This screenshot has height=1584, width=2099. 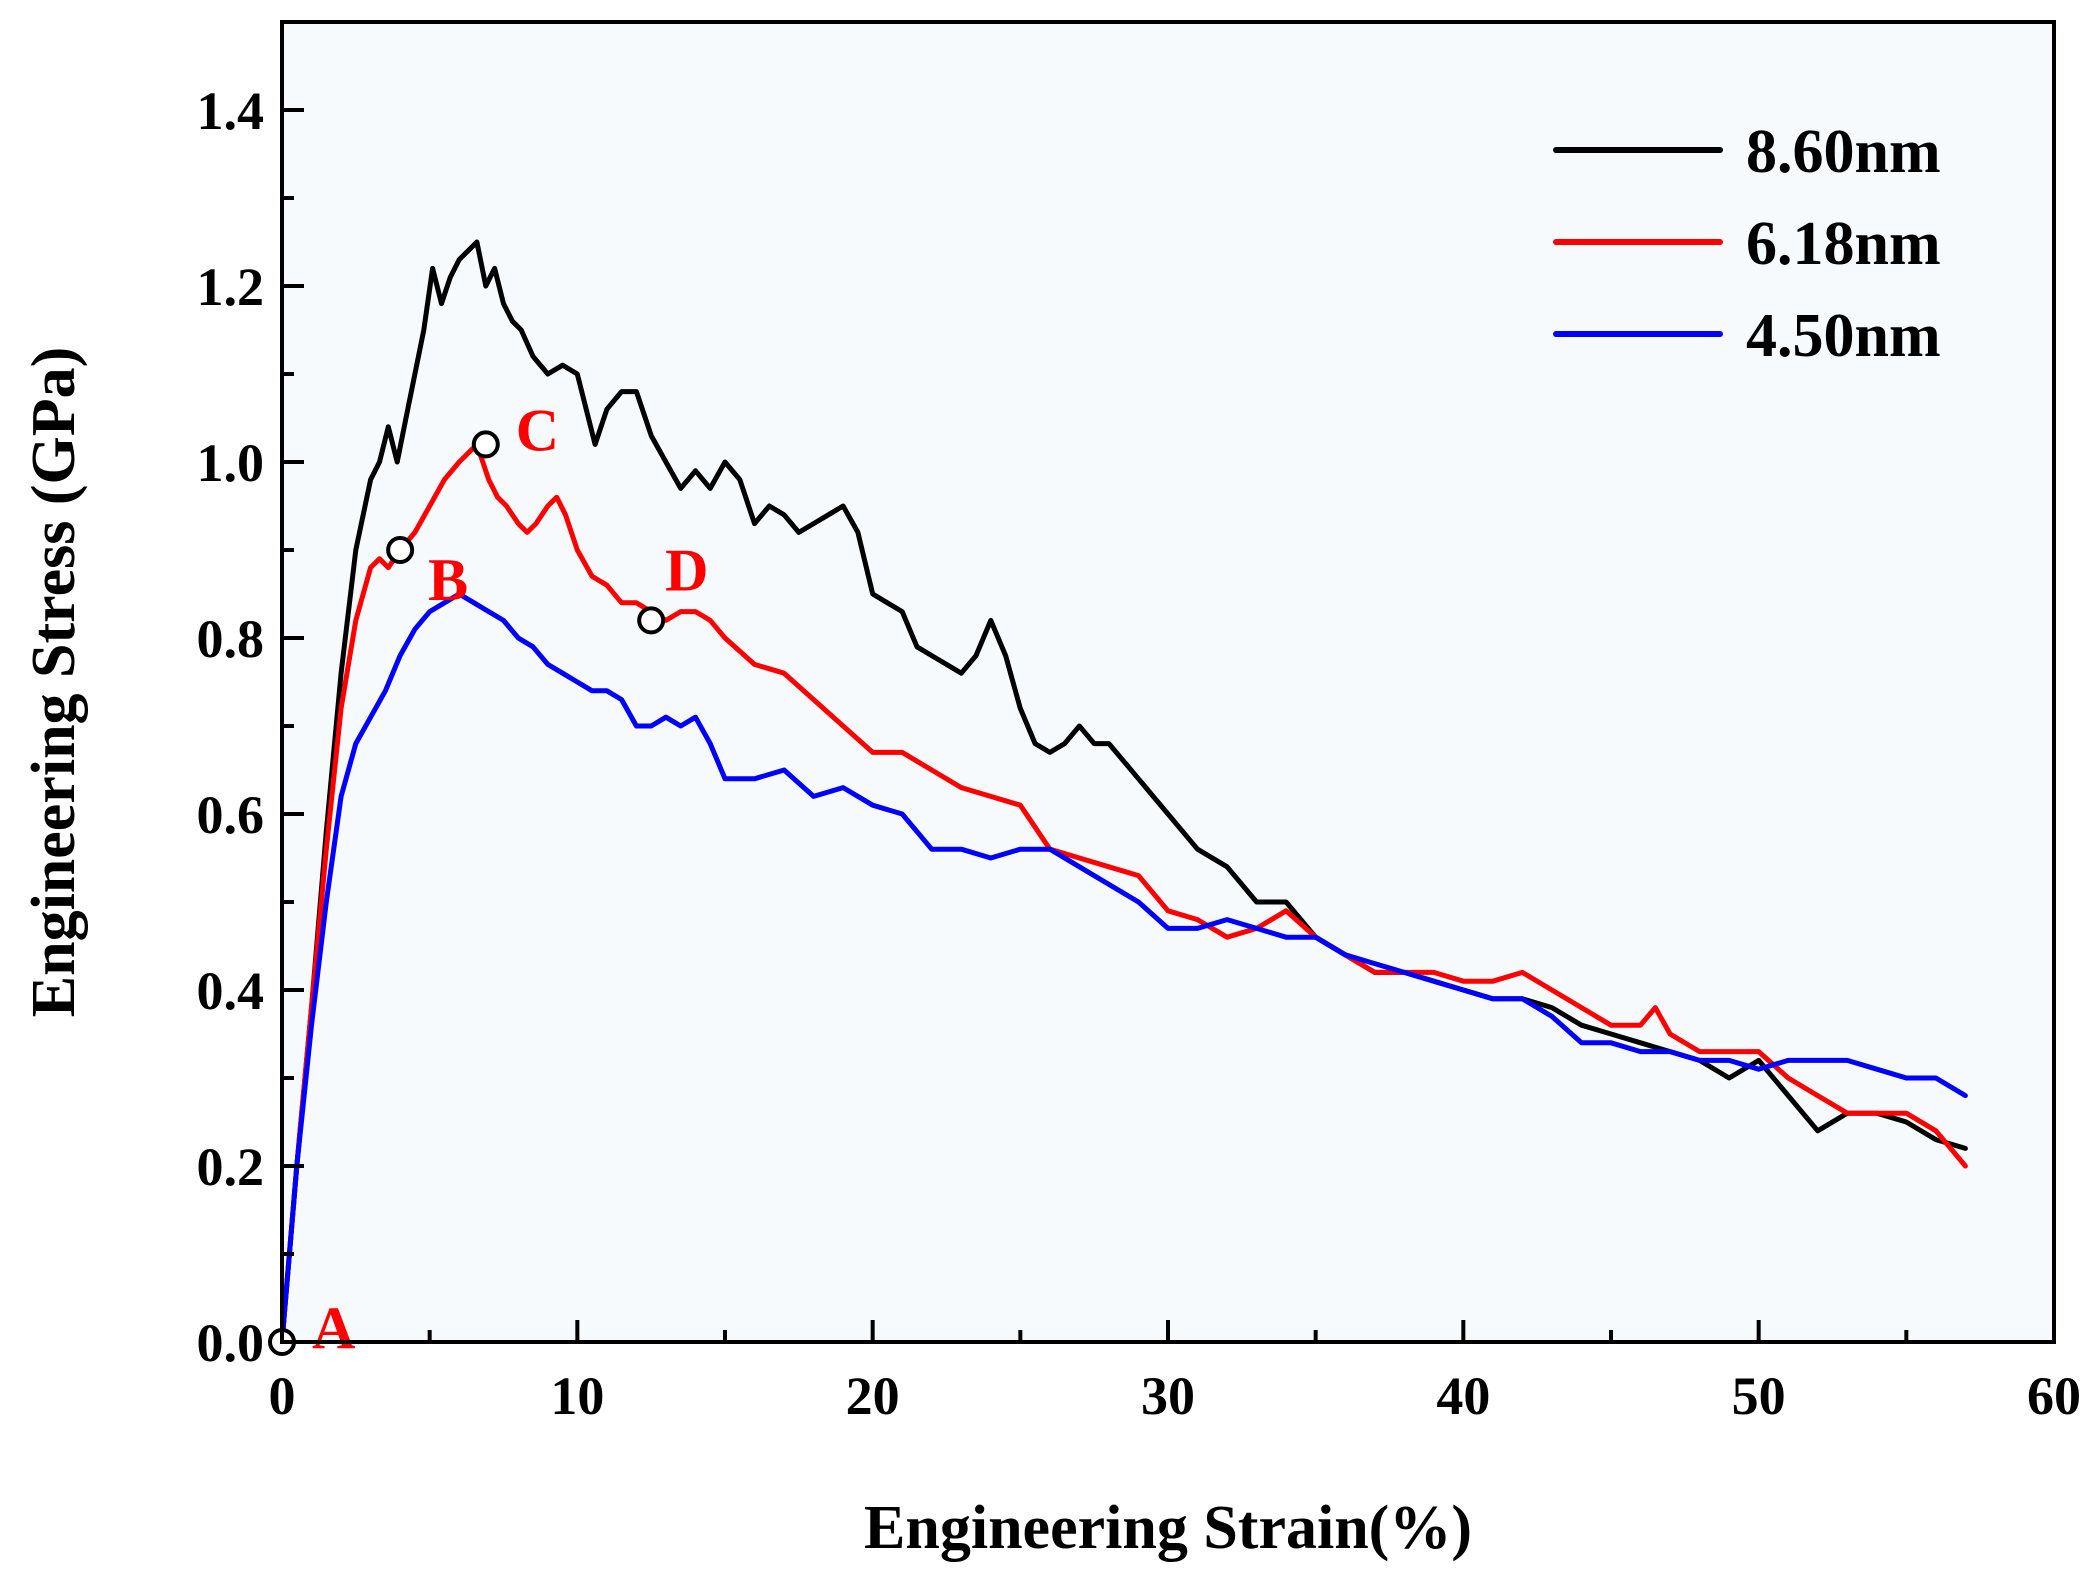 I want to click on x-axis-label: Engineering Strain(%), so click(x=1168, y=1528).